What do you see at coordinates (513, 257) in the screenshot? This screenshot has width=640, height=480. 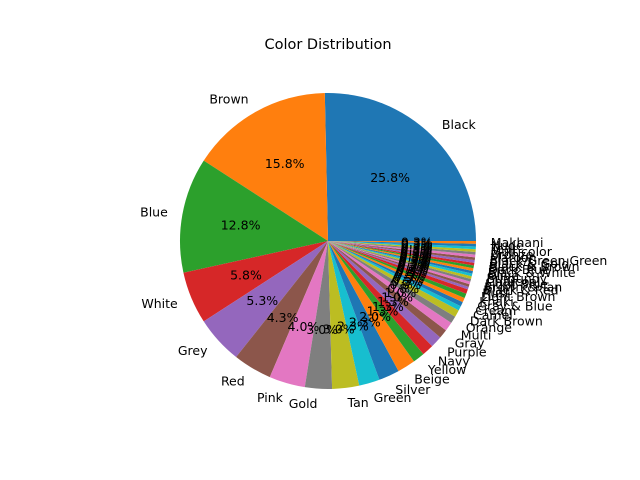 I see `slice-label: Maroon` at bounding box center [513, 257].